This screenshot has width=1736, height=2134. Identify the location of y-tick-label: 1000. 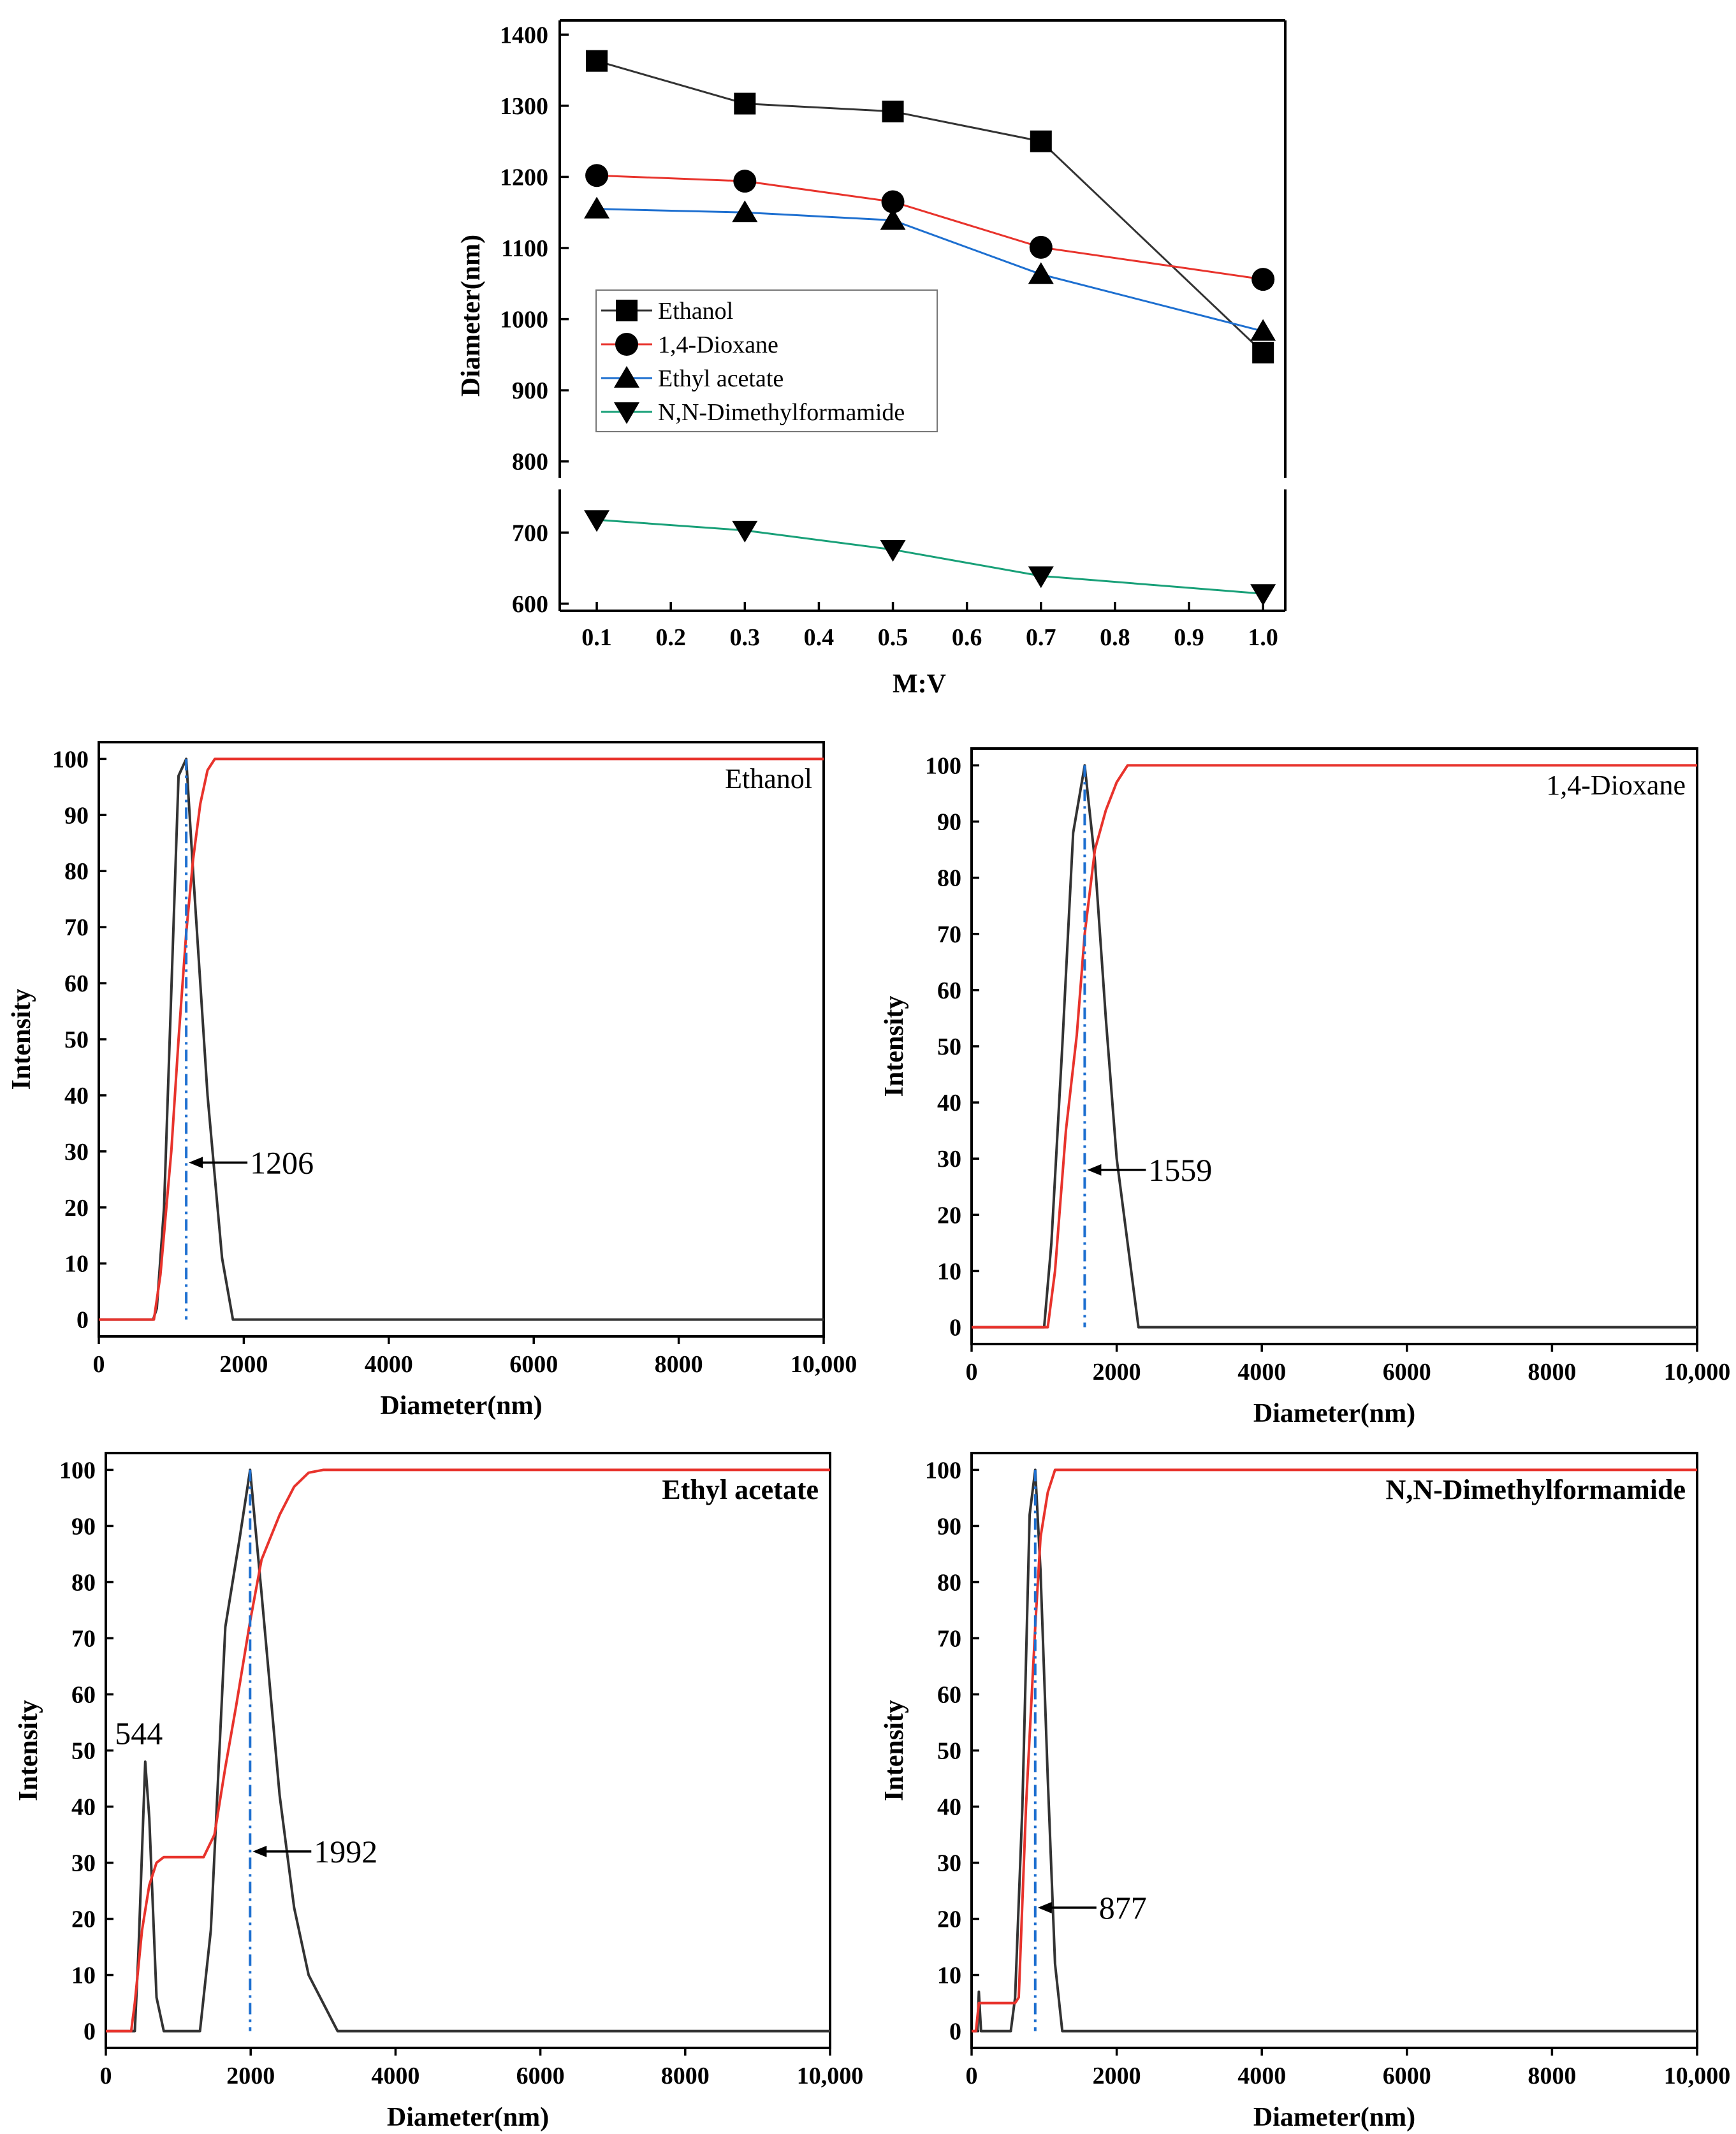
(524, 320).